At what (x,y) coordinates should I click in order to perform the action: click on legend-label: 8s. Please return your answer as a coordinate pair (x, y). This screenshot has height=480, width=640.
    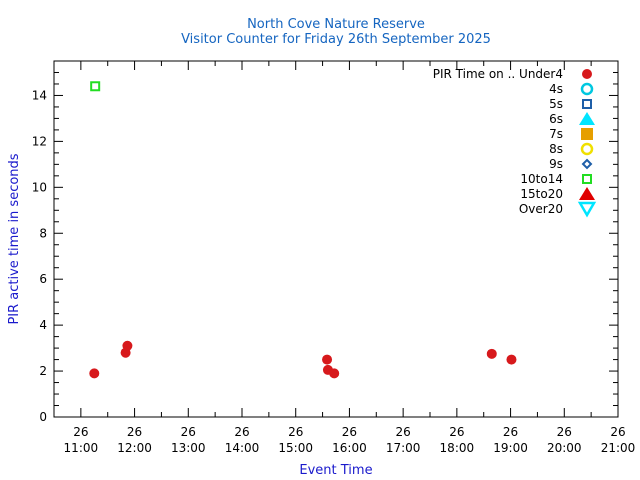
    Looking at the image, I should click on (556, 149).